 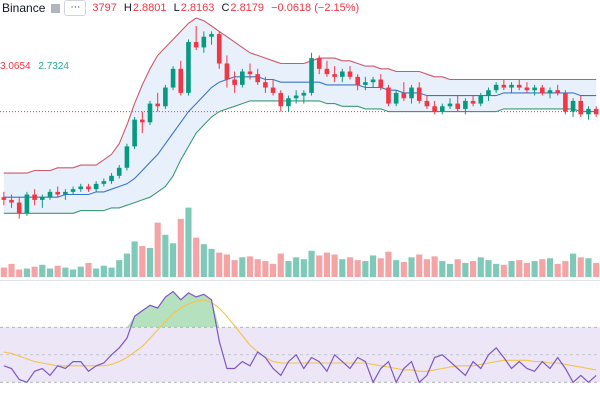 I want to click on bollinger-upper-value: 3.0654, so click(x=15, y=66).